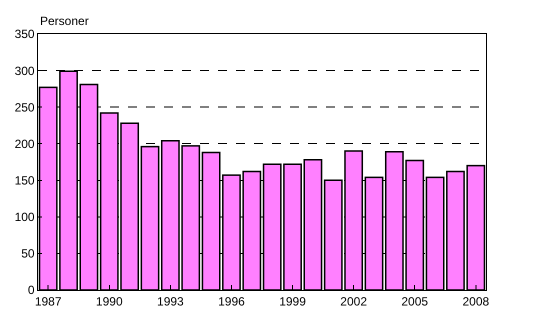  Describe the element at coordinates (64, 21) in the screenshot. I see `y-axis-title: Personer` at that location.